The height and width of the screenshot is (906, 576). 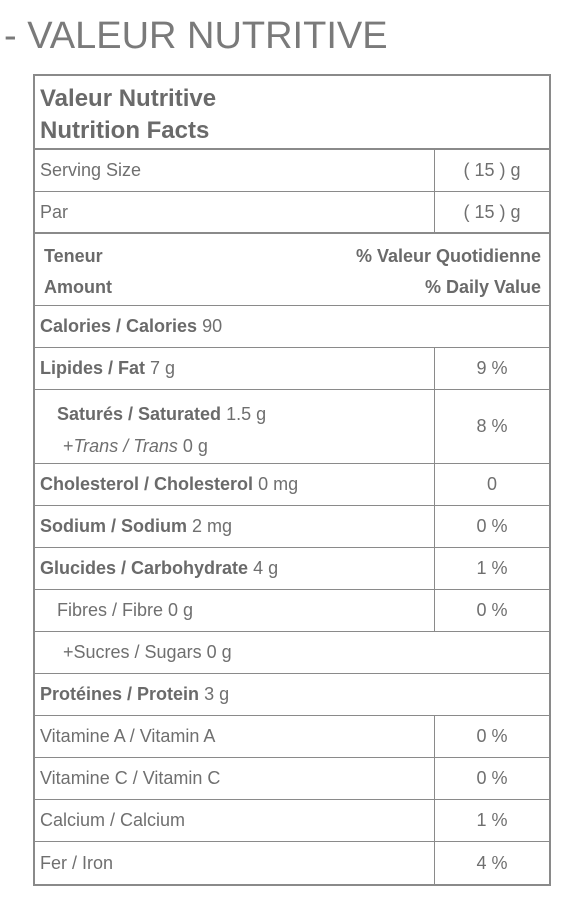 I want to click on trans-label: Trans / Trans, so click(x=125, y=446).